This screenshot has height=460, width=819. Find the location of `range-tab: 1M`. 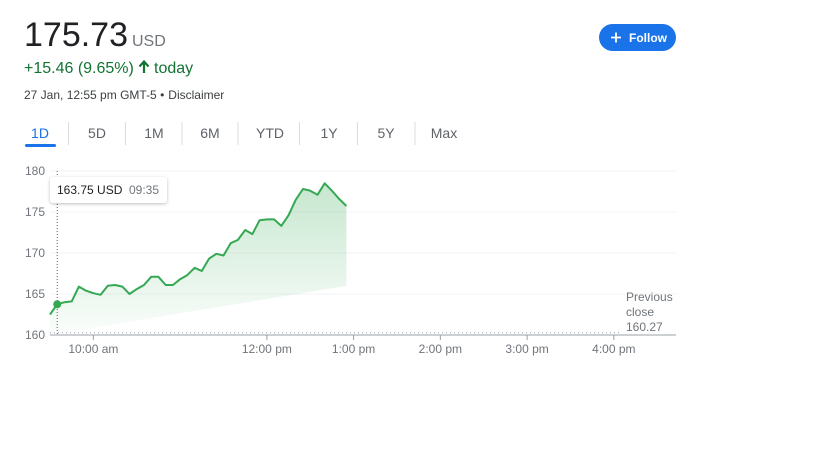

range-tab: 1M is located at coordinates (153, 133).